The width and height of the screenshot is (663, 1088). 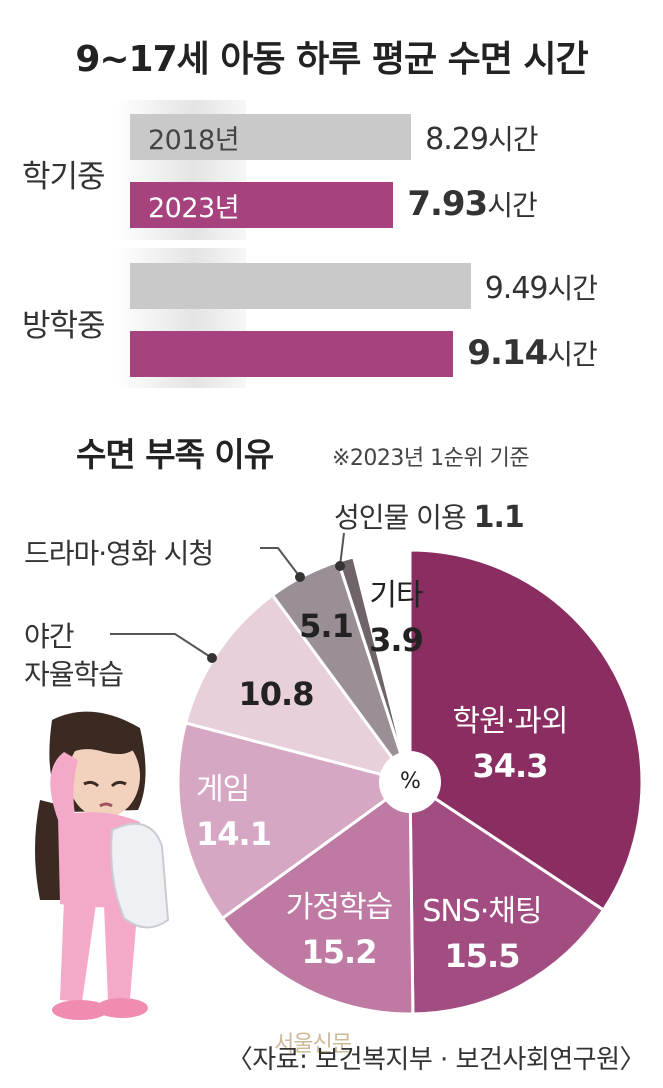 What do you see at coordinates (331, 59) in the screenshot?
I see `chart-title: 9~17세 아동 하루 평균 수면 시간` at bounding box center [331, 59].